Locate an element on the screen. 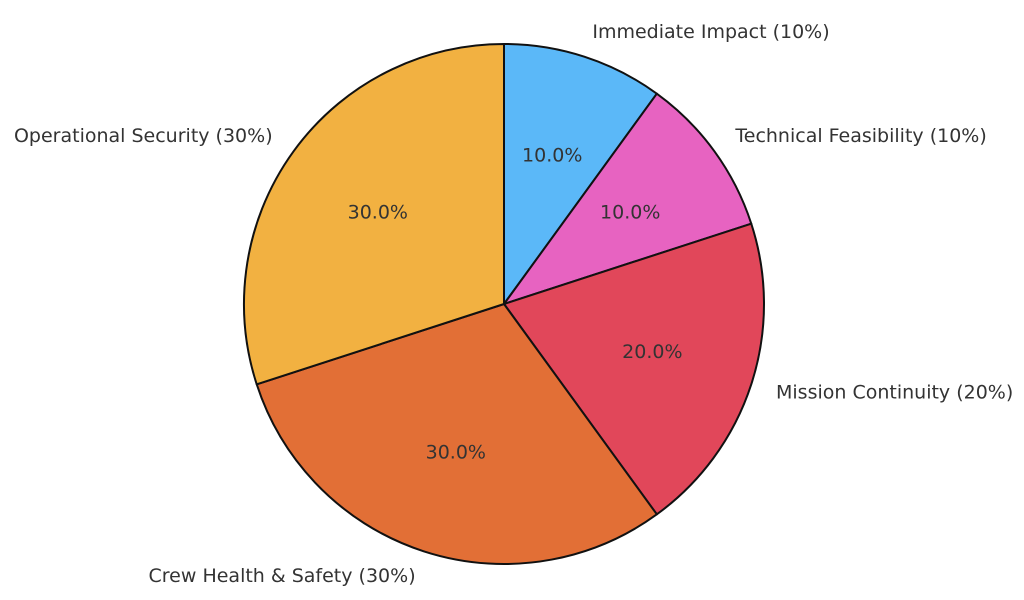 This screenshot has height=600, width=1024. pct-label-mission-continuity: 20.0% is located at coordinates (652, 352).